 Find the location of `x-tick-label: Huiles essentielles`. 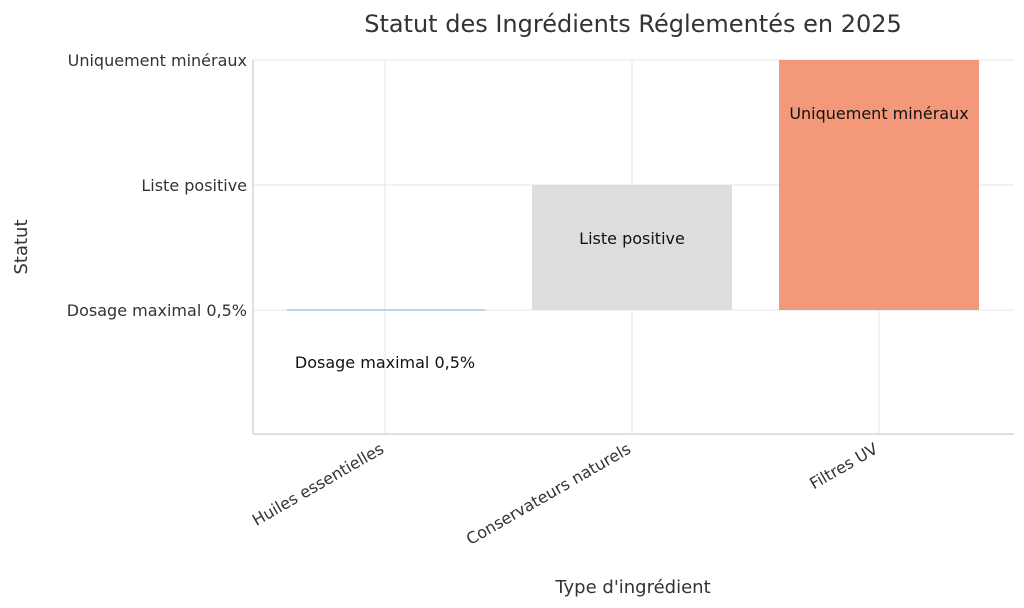

x-tick-label: Huiles essentielles is located at coordinates (318, 484).